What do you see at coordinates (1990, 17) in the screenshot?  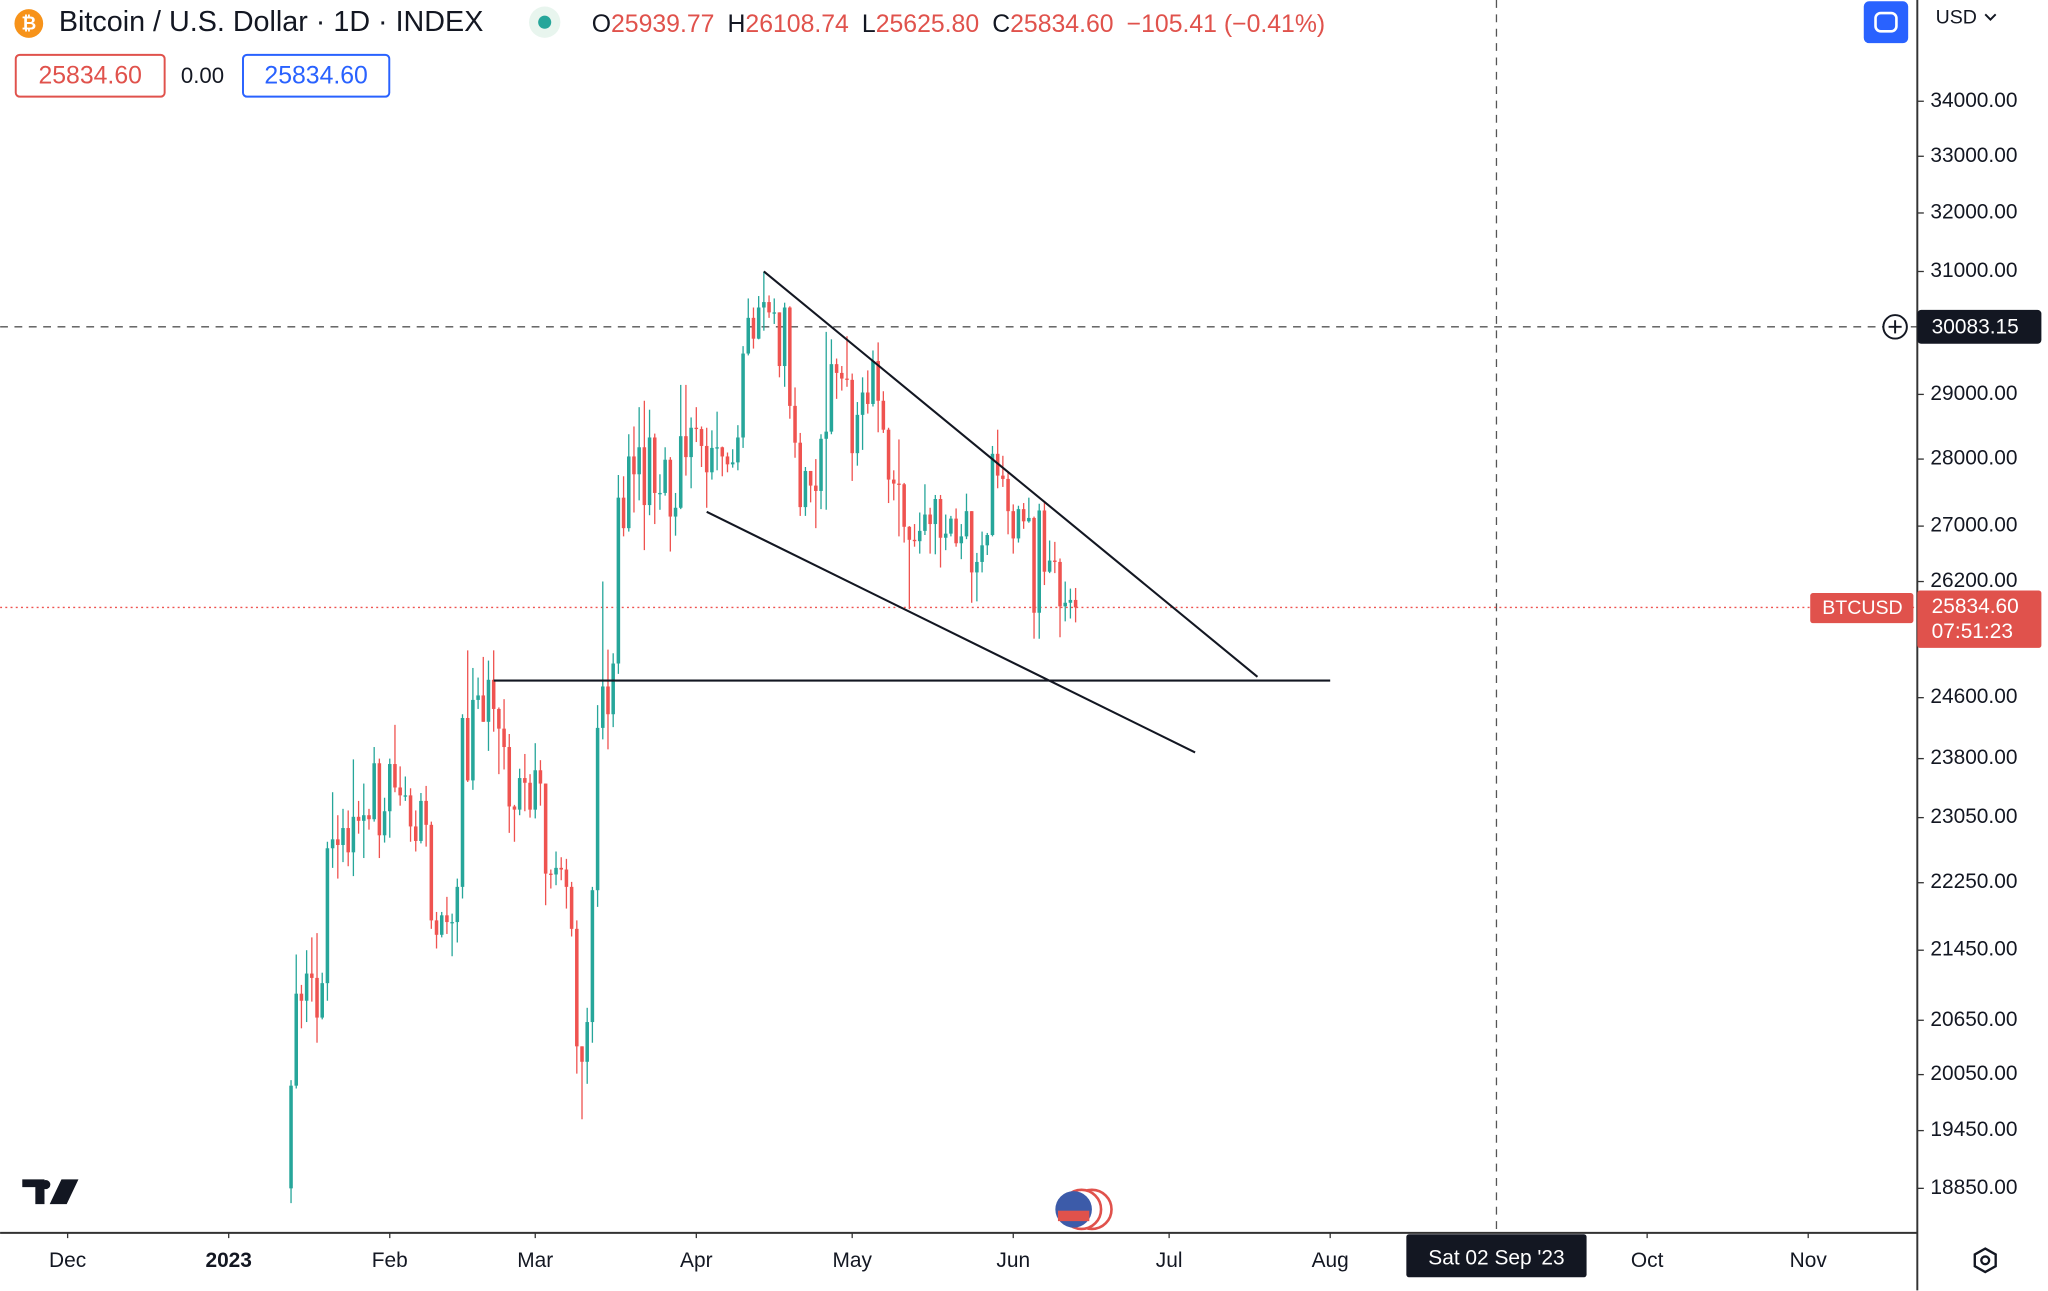 I see `currency-caret` at bounding box center [1990, 17].